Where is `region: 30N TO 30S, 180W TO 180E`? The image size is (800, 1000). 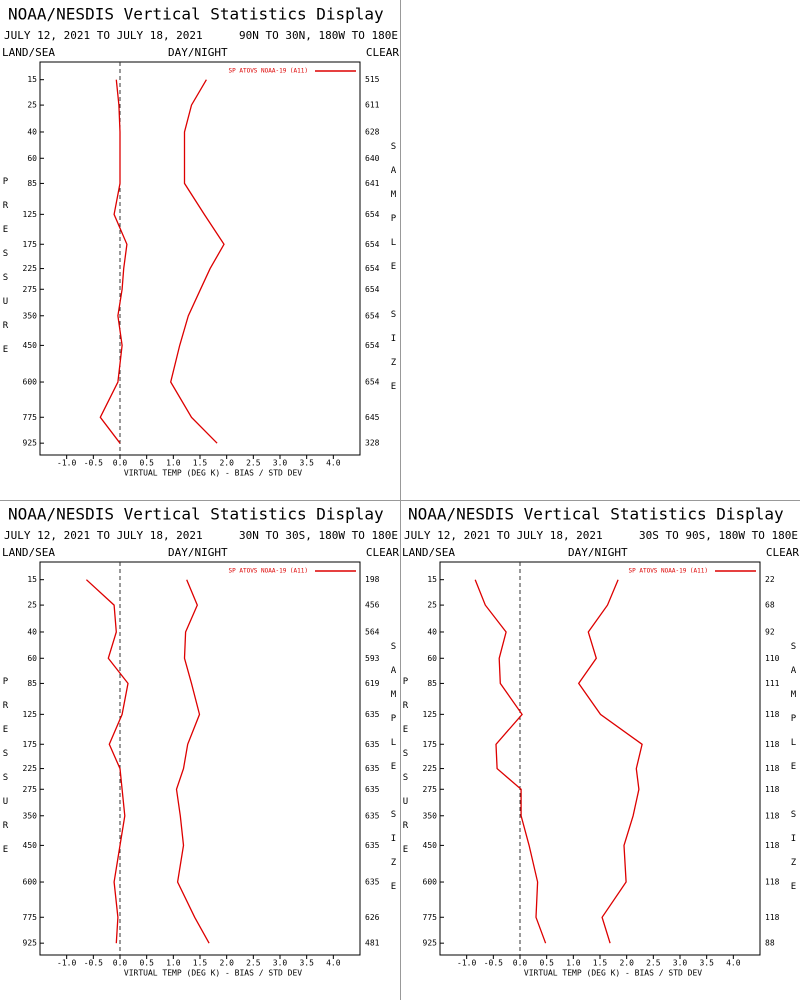
region: 30N TO 30S, 180W TO 180E is located at coordinates (318, 535).